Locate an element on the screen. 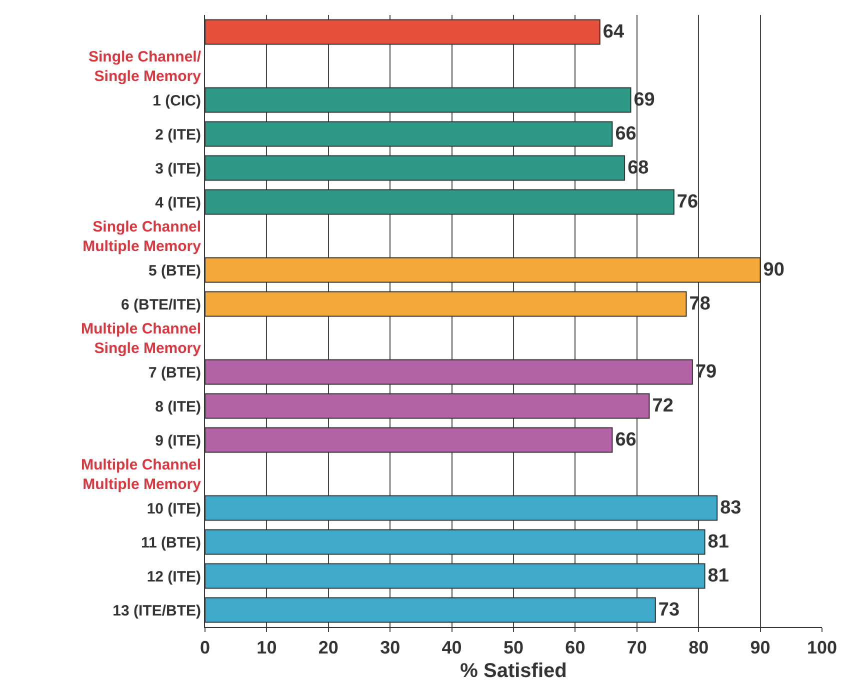 Image resolution: width=847 pixels, height=692 pixels. x-tick-label: 80 is located at coordinates (698, 648).